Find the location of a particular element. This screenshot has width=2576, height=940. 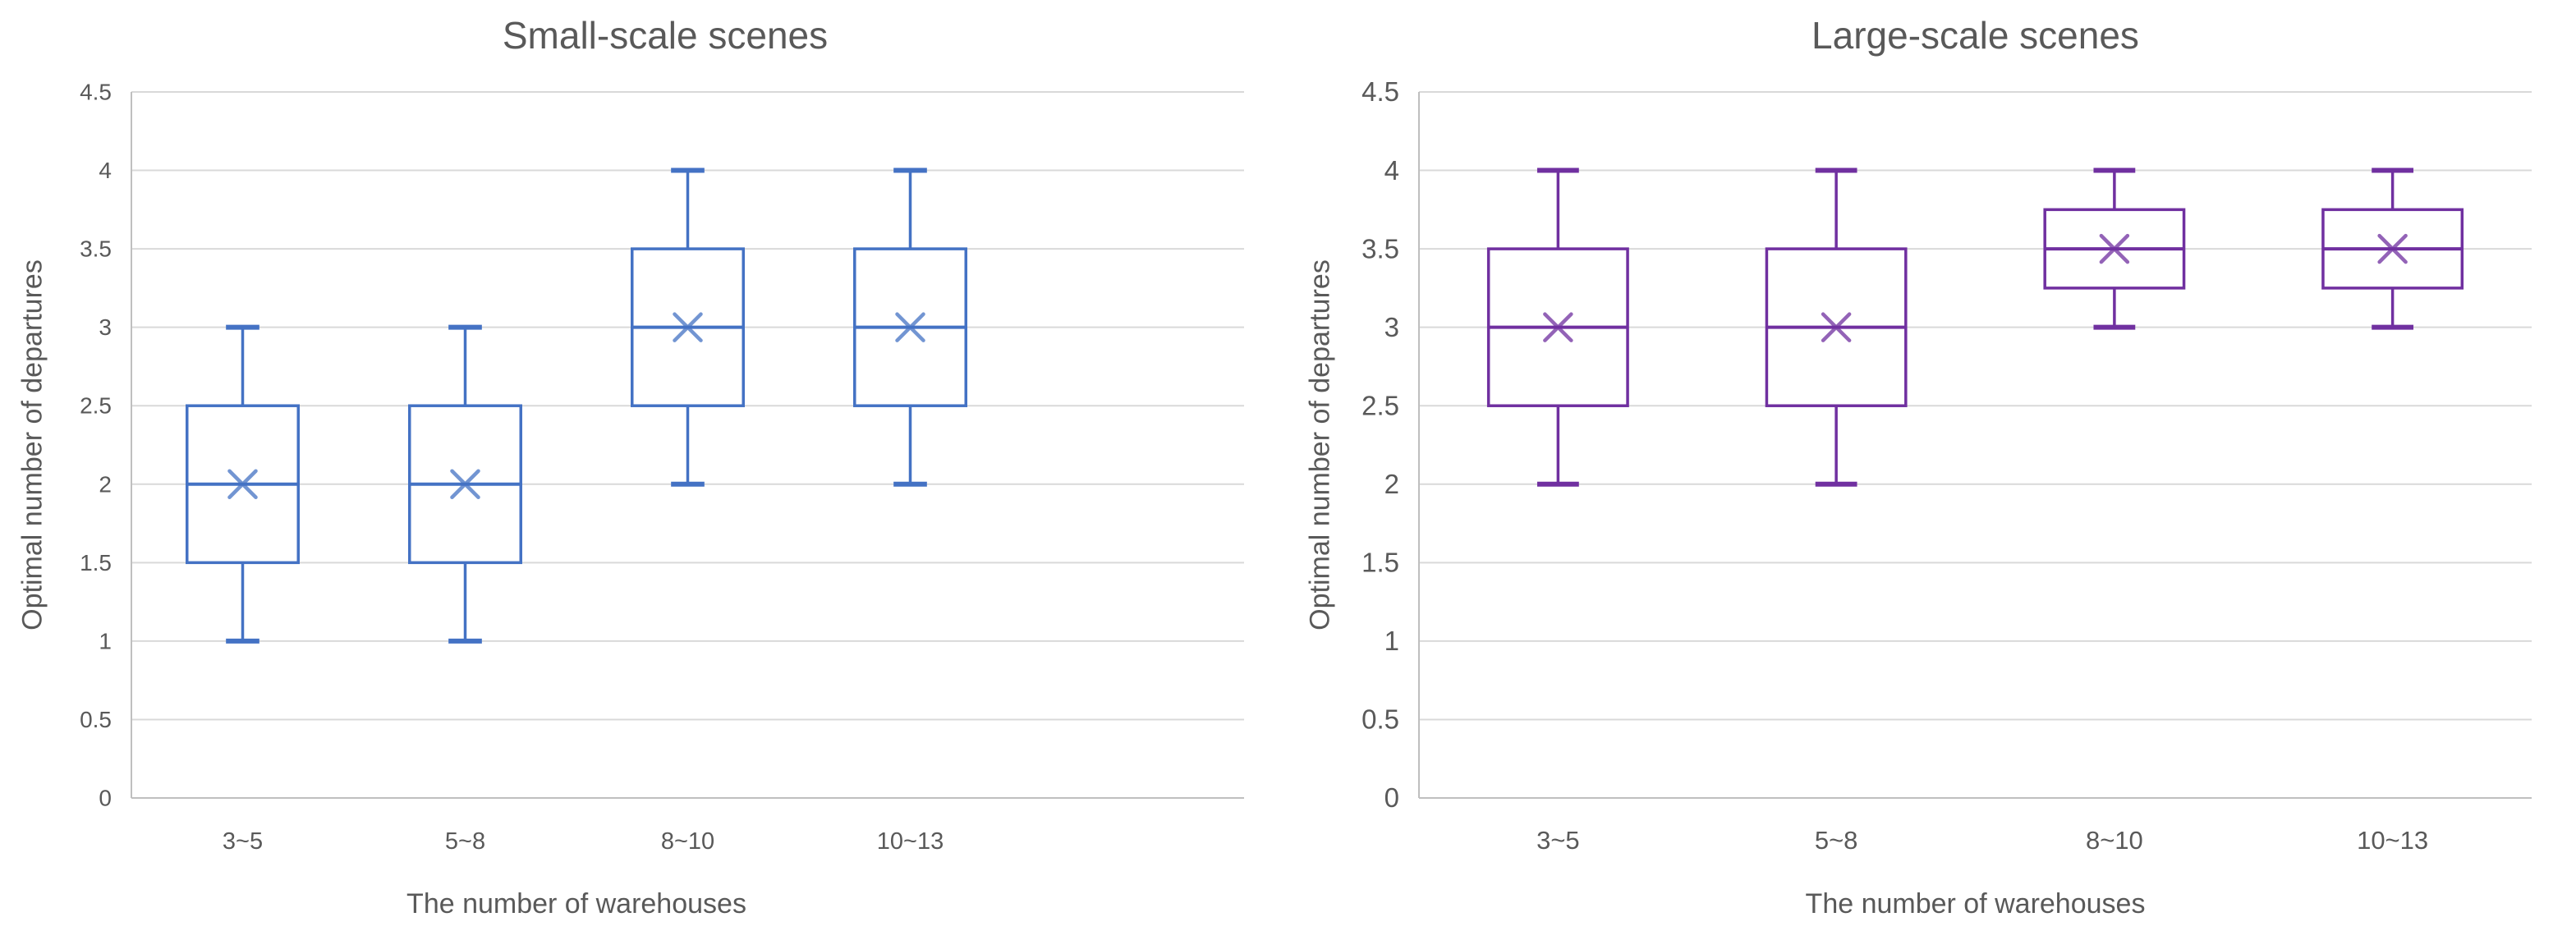

chart-title: Large-scale scenes is located at coordinates (1975, 35).